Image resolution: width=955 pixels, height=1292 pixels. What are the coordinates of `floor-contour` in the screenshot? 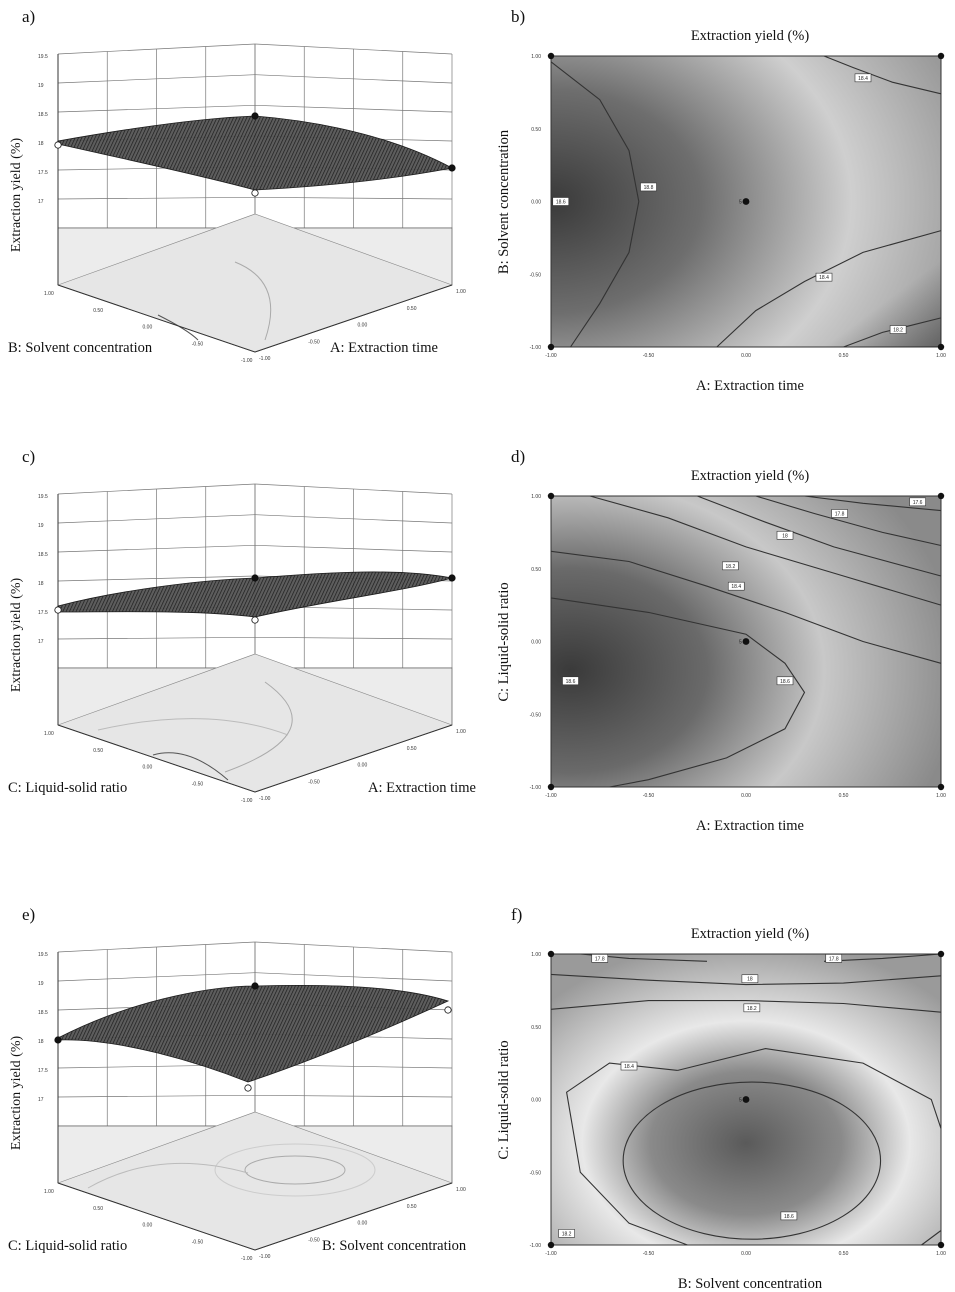 It's located at (178, 327).